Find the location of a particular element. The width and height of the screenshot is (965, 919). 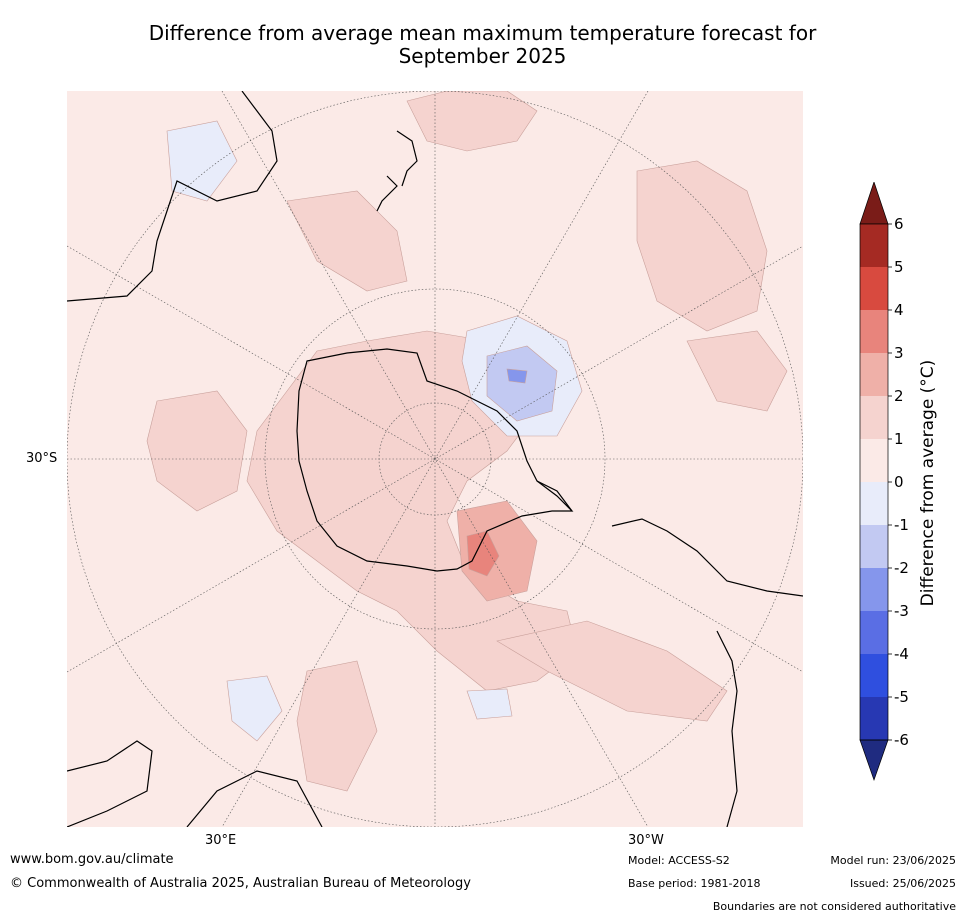

lon-label-30e: 30°E is located at coordinates (221, 840).